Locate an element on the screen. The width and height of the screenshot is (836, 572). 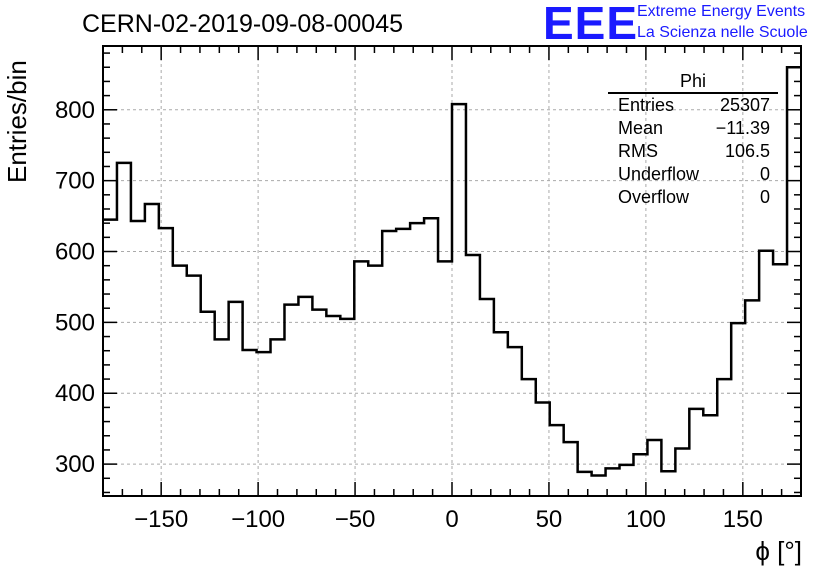
stats-label: Mean is located at coordinates (641, 128).